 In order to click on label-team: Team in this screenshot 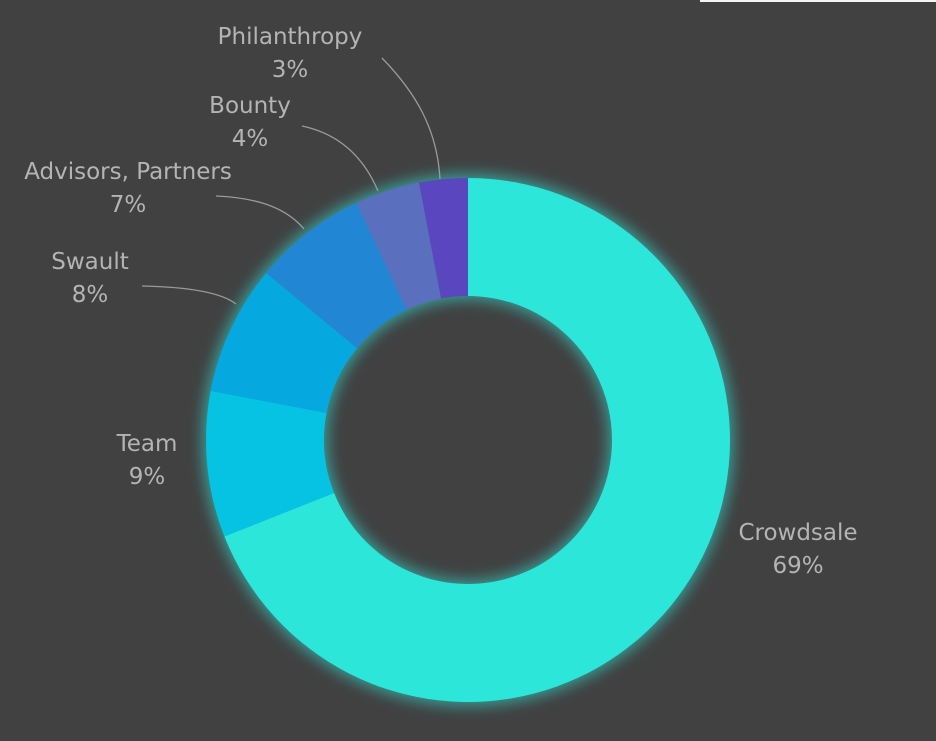, I will do `click(147, 444)`.